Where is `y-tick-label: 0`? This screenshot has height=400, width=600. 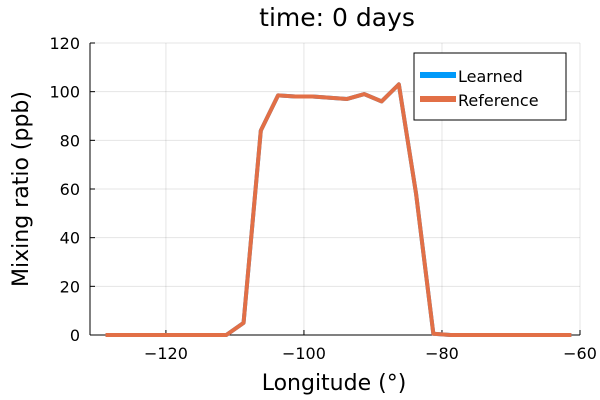
y-tick-label: 0 is located at coordinates (75, 335).